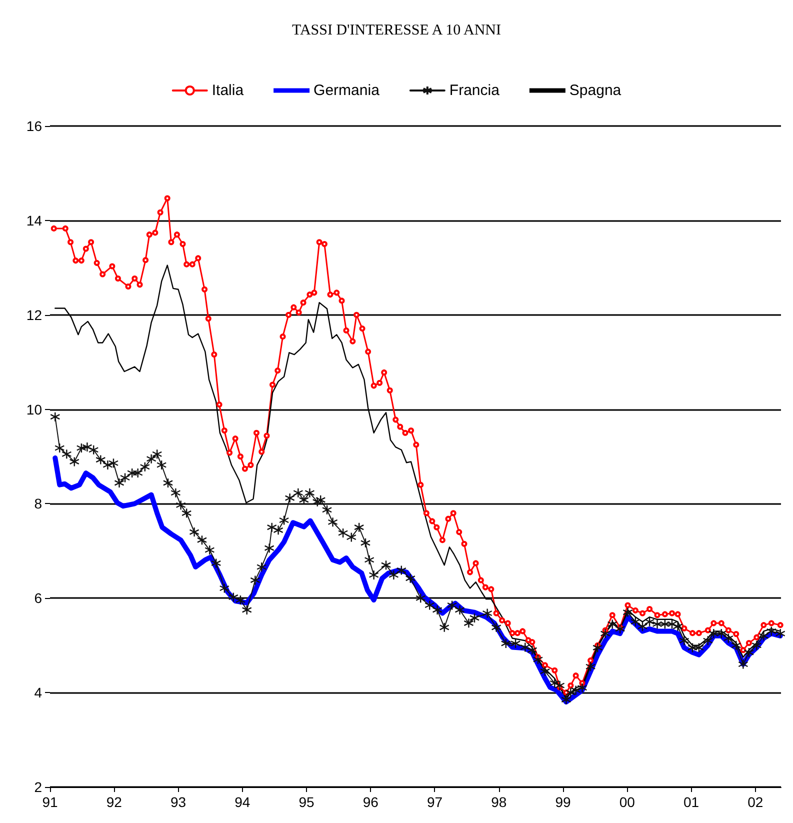 Image resolution: width=793 pixels, height=823 pixels. I want to click on chart-title: TASSI D'INTERESSE A 10 ANNI, so click(397, 30).